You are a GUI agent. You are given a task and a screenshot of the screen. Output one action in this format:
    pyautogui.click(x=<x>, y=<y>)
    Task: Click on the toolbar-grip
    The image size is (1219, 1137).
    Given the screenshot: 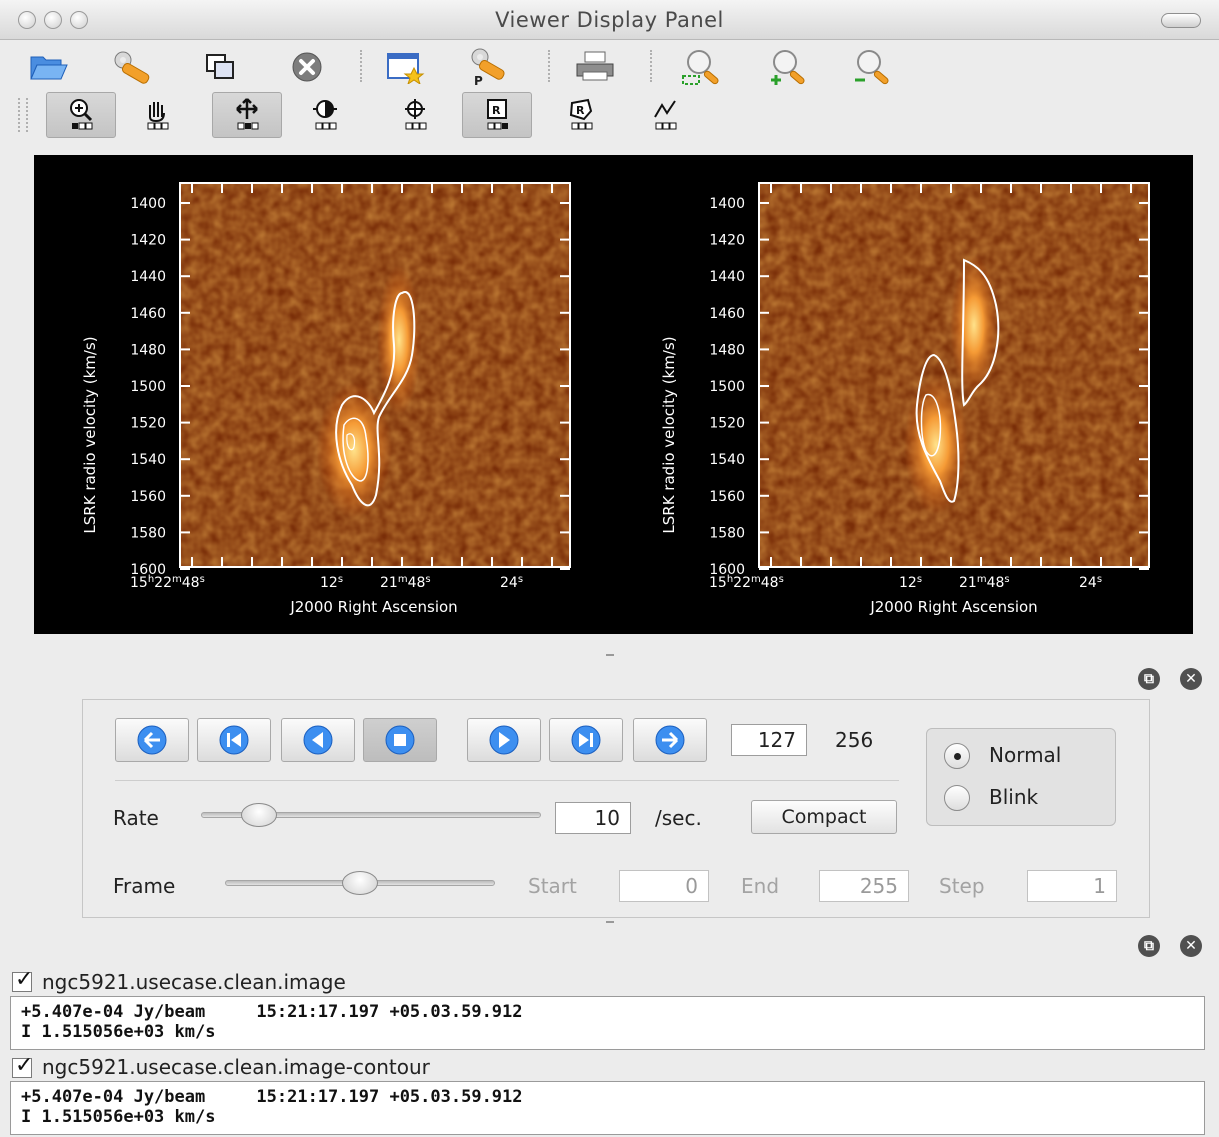 What is the action you would take?
    pyautogui.click(x=23, y=115)
    